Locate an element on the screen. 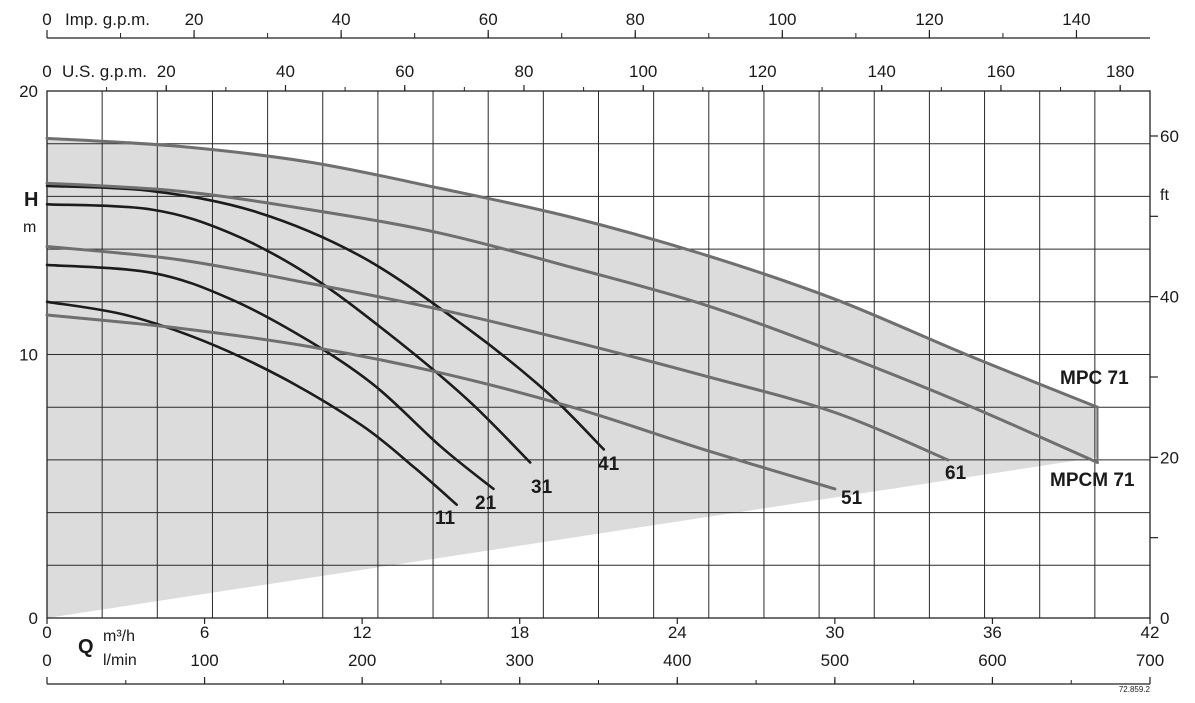  imp-gpm-unit: Imp. g.p.m. is located at coordinates (107, 19).